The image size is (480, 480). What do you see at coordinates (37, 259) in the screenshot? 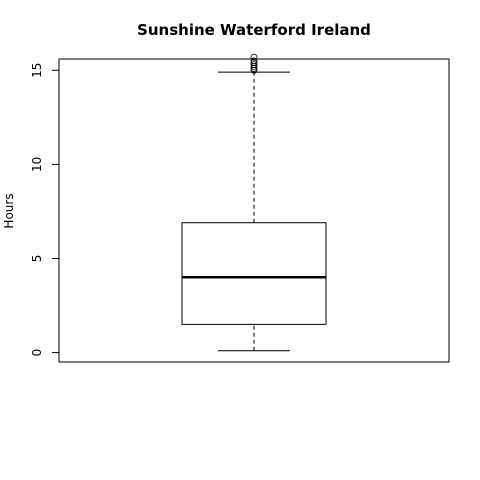
I see `y-tick-label: 5` at bounding box center [37, 259].